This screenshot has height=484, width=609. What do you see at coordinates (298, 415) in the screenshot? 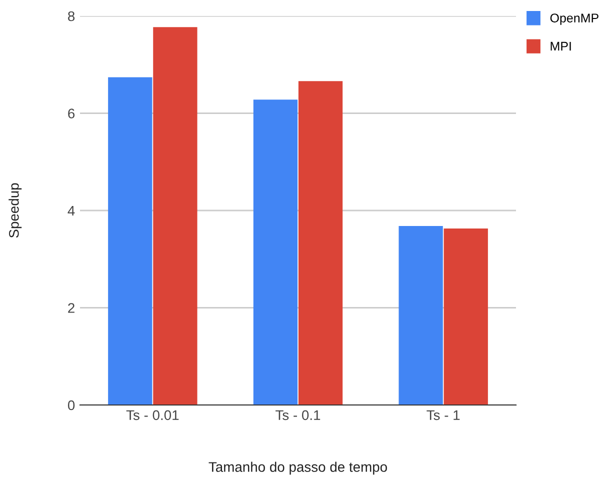
I see `x-tick-label: Ts - 0.1` at bounding box center [298, 415].